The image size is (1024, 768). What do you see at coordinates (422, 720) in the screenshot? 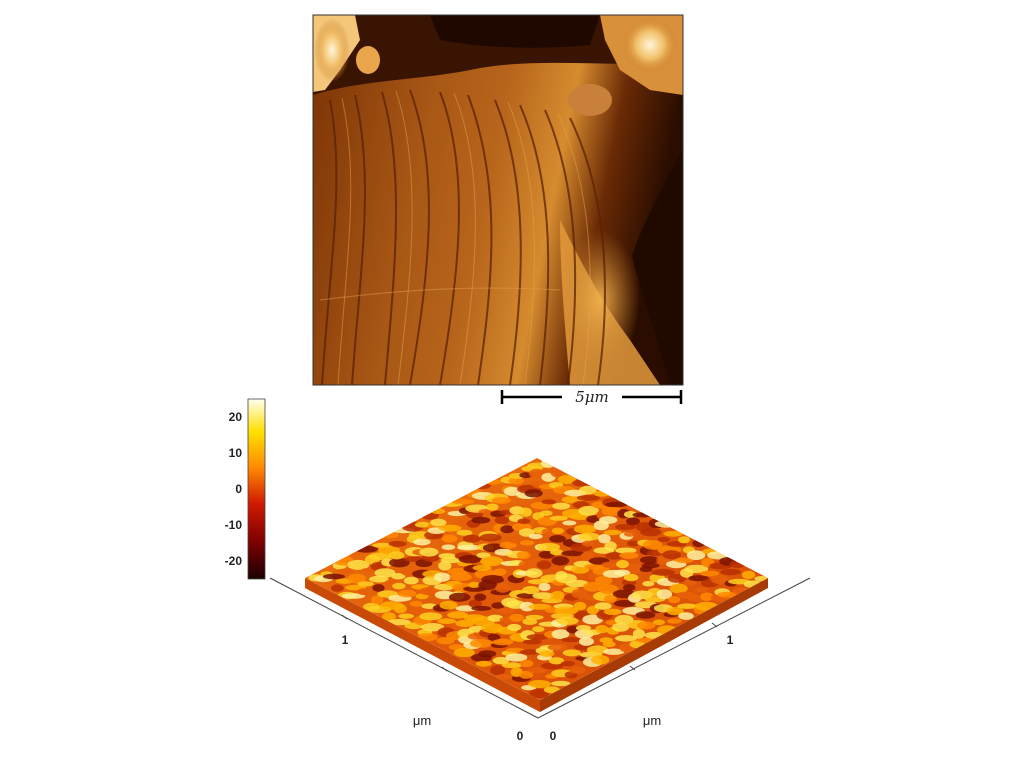
I see `left-axis-unit: μm` at bounding box center [422, 720].